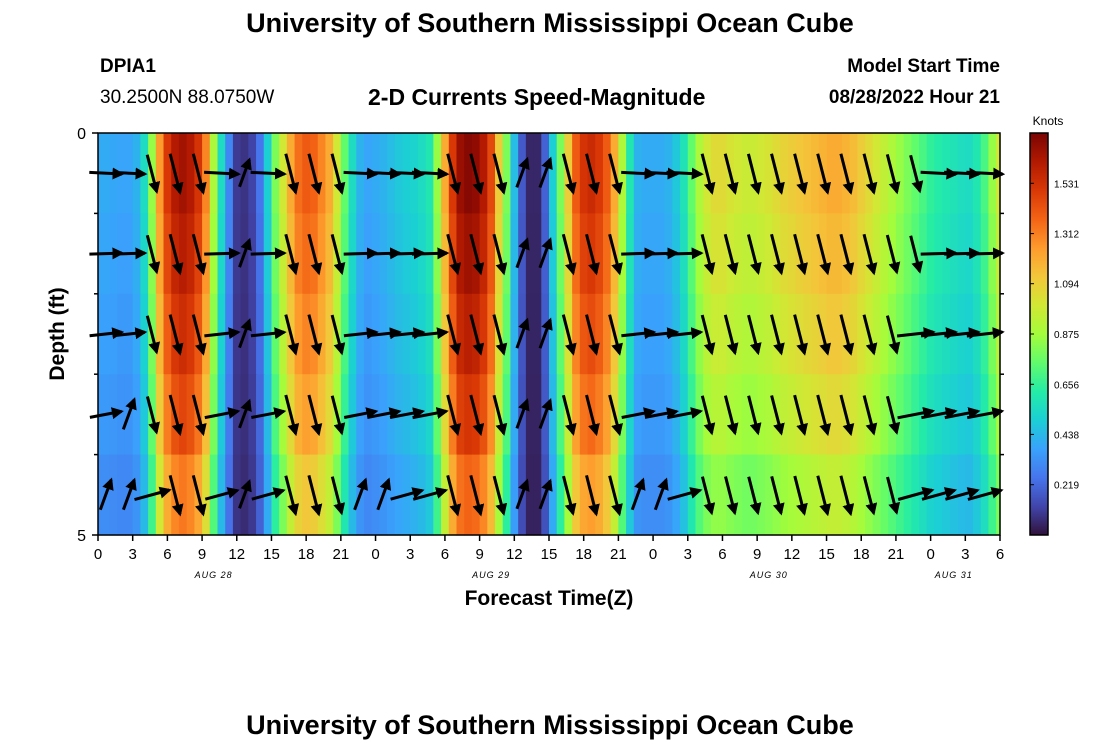 Image resolution: width=1100 pixels, height=750 pixels. What do you see at coordinates (445, 554) in the screenshot?
I see `x-tick-label: 6` at bounding box center [445, 554].